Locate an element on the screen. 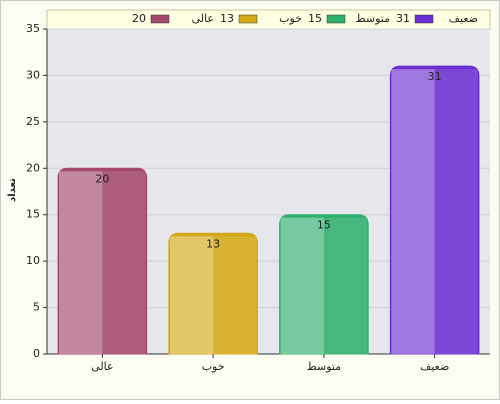 Image resolution: width=500 pixels, height=404 pixels. legend-value: 13 is located at coordinates (227, 18).